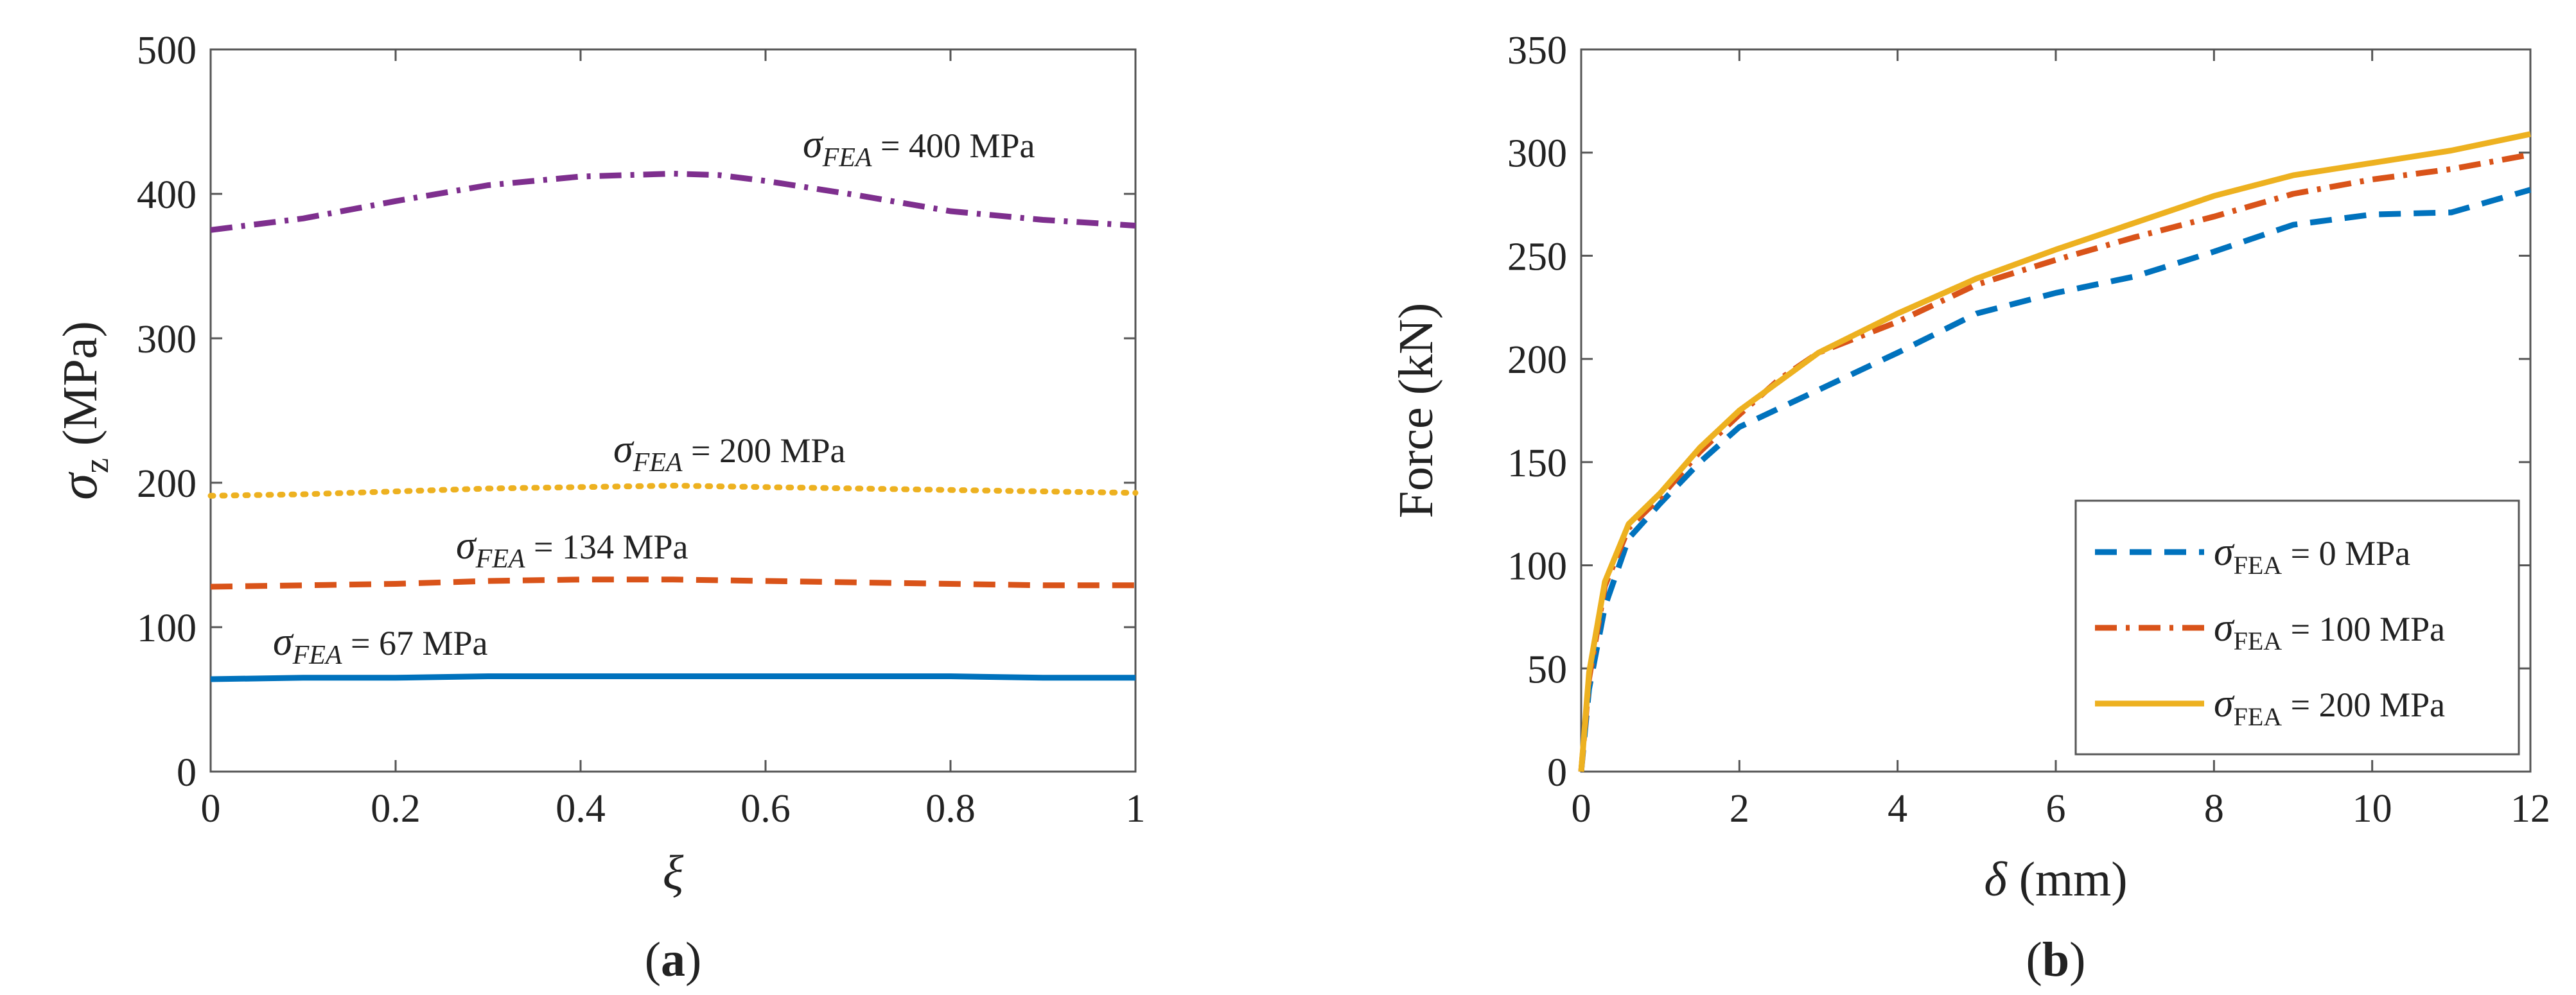 The height and width of the screenshot is (995, 2576). Describe the element at coordinates (167, 51) in the screenshot. I see `y-tick-label: 500` at that location.